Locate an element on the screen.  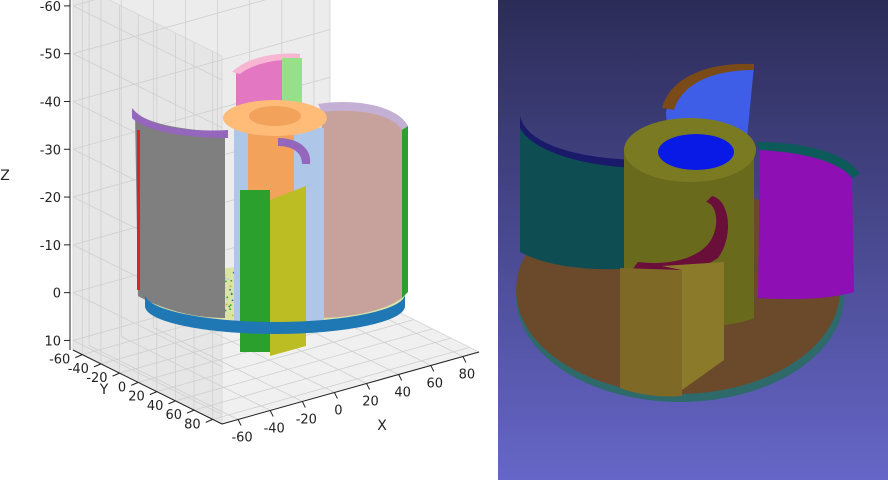
x-tick-label: -60 is located at coordinates (241, 438).